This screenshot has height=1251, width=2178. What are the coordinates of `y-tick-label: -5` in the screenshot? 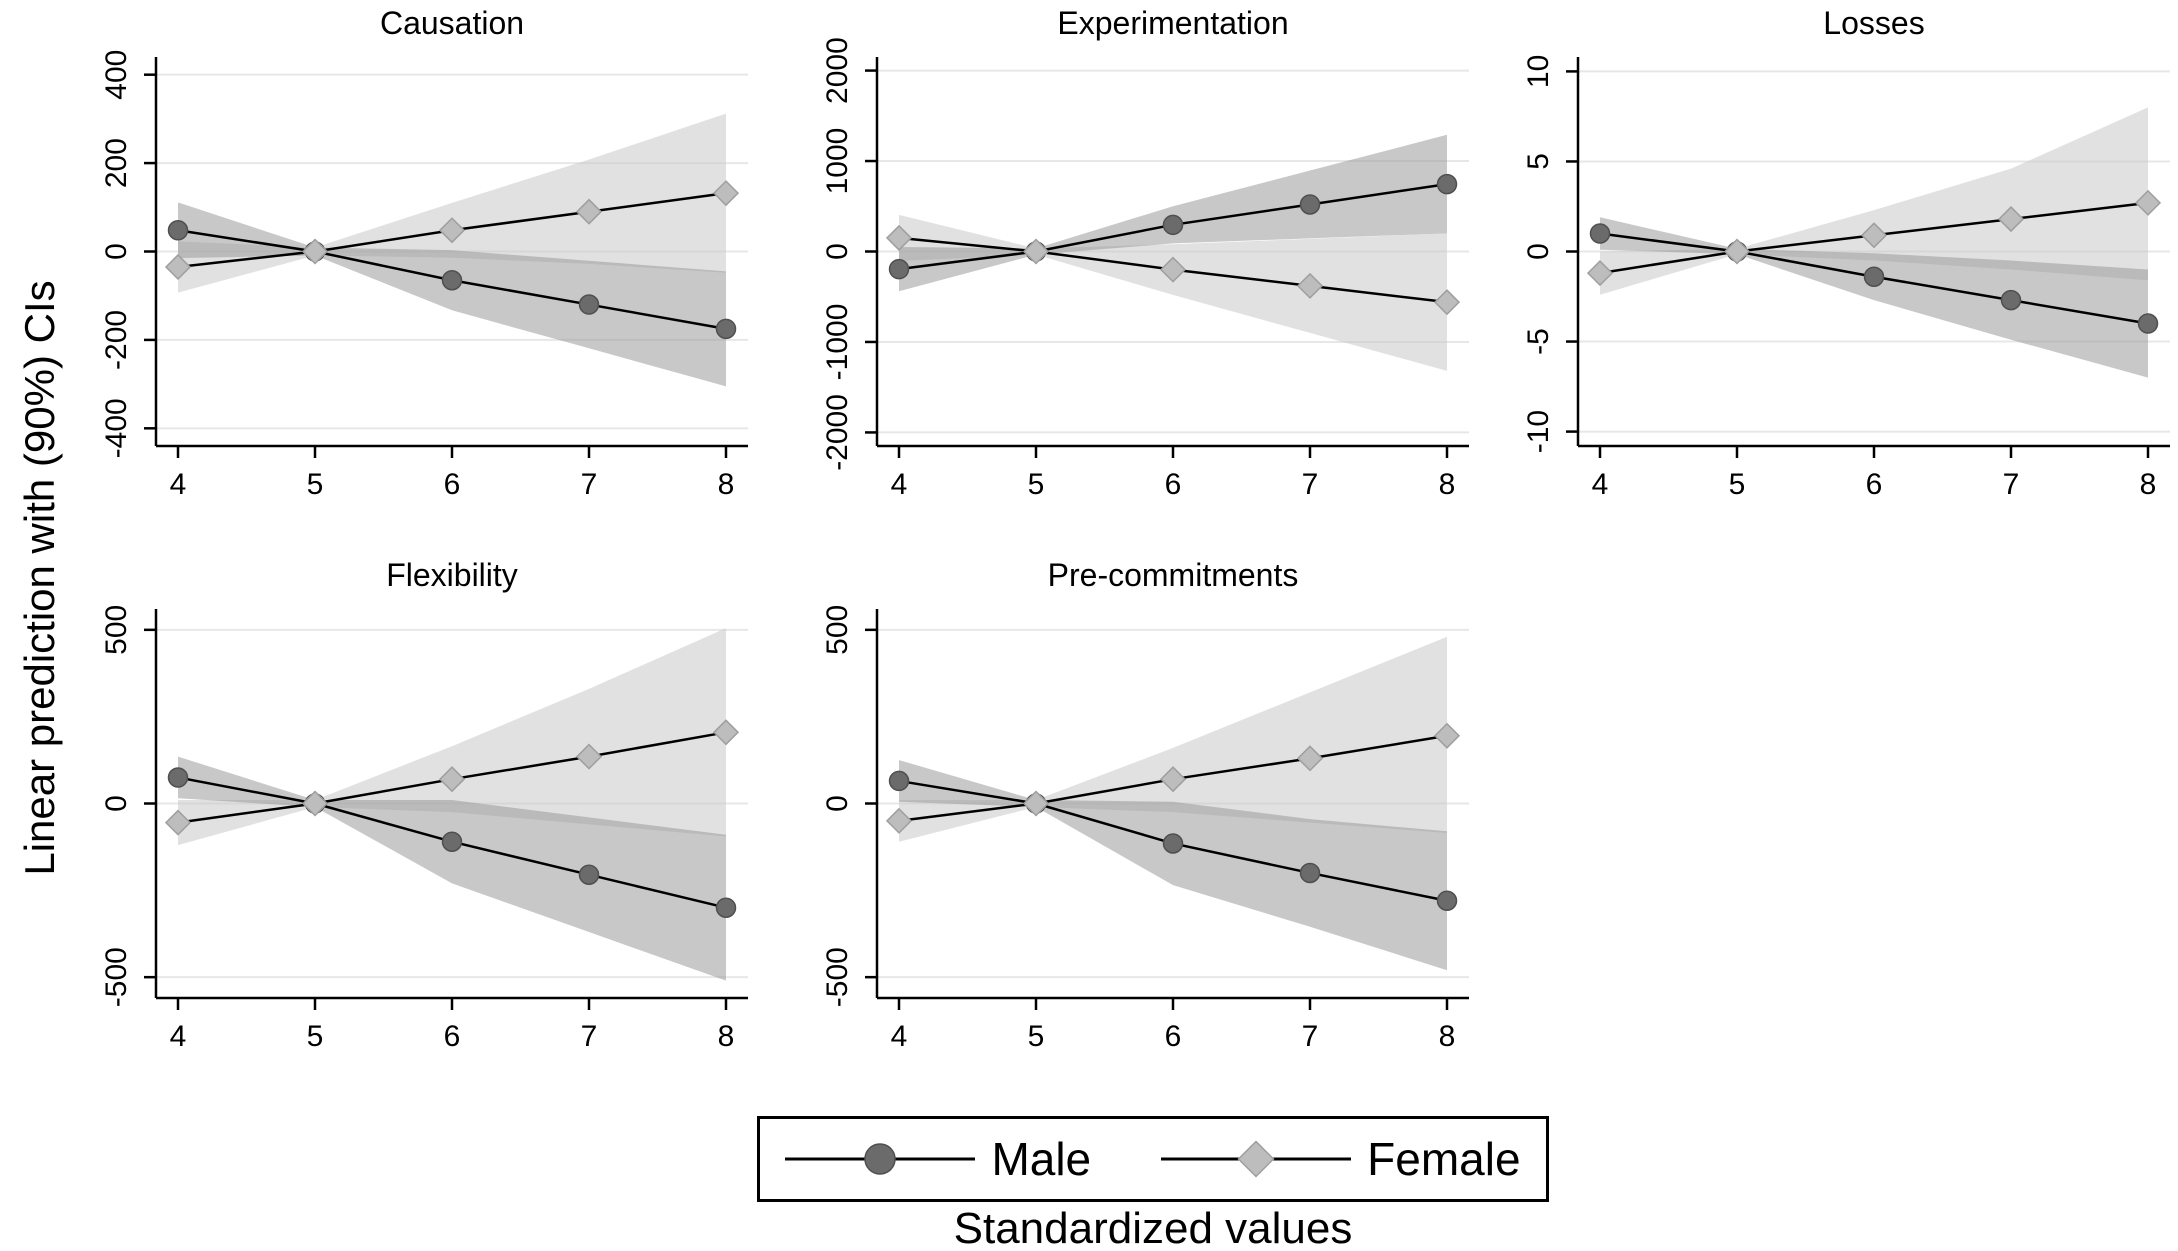 It's located at (1538, 341).